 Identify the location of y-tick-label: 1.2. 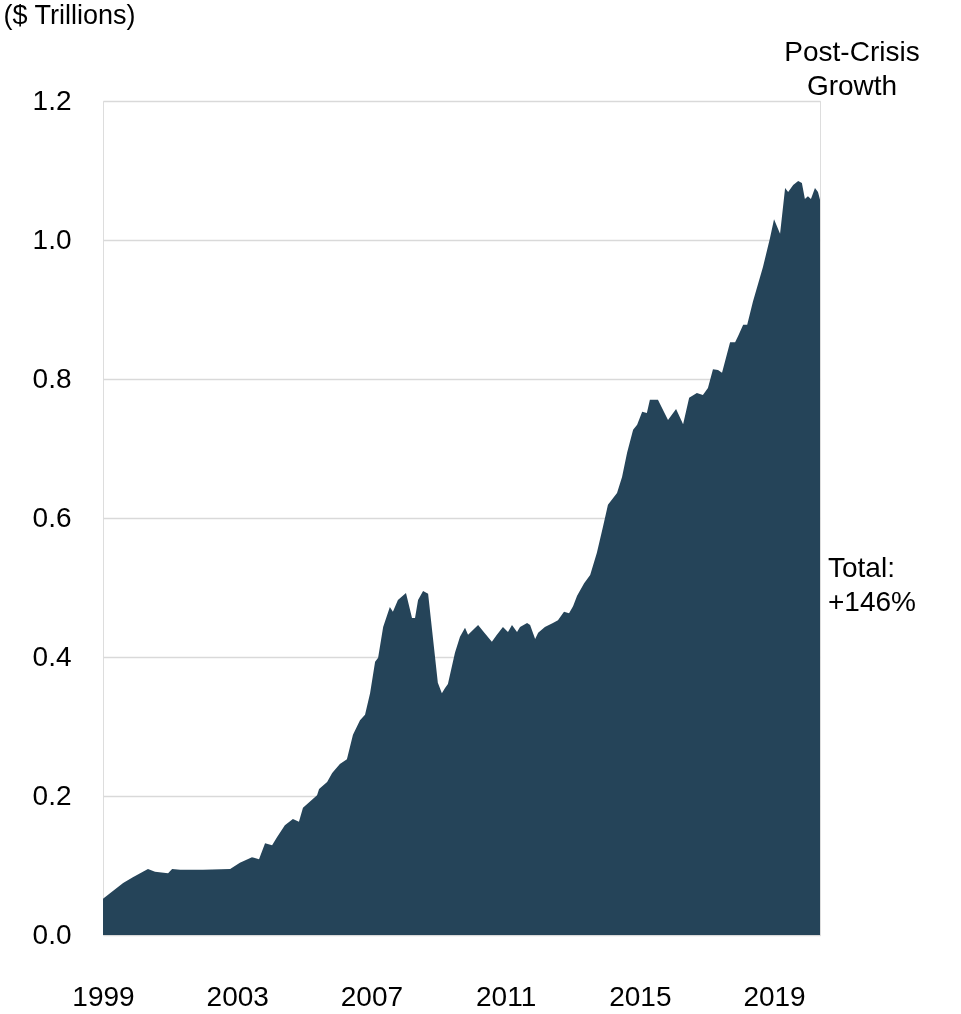
(52, 100).